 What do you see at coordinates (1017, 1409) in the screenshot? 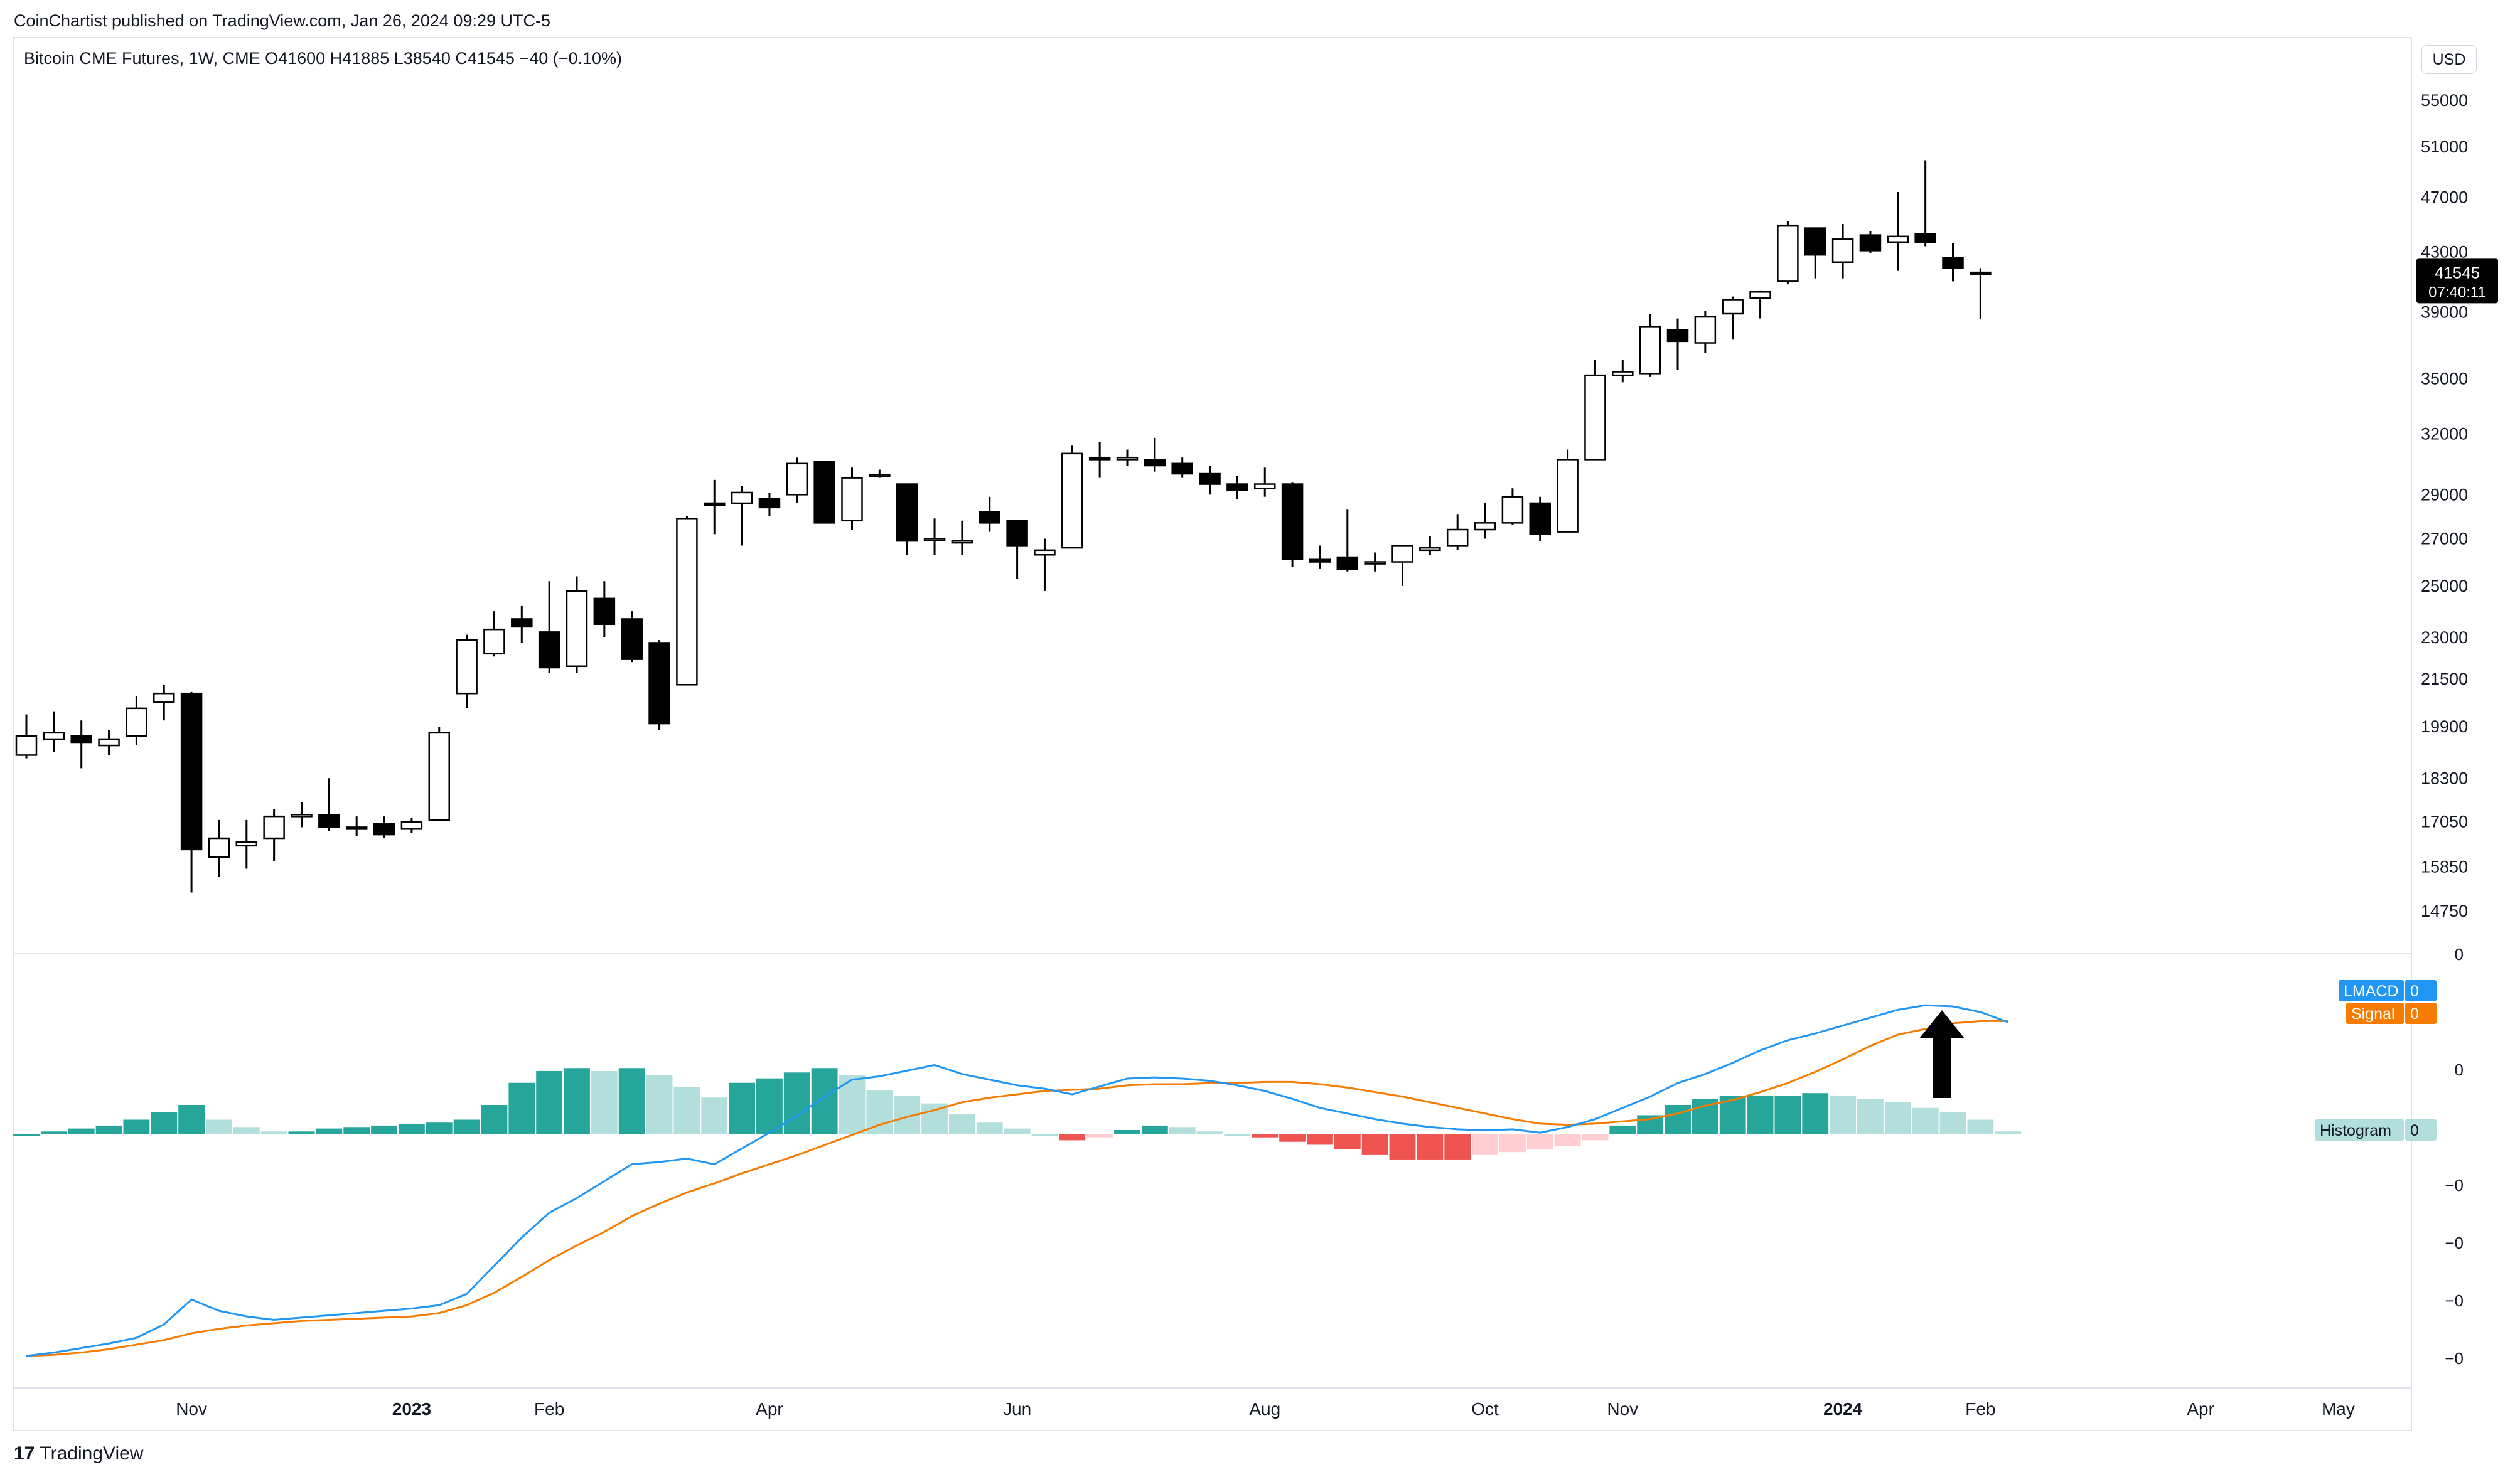
I see `time-tick-label: Jun` at bounding box center [1017, 1409].